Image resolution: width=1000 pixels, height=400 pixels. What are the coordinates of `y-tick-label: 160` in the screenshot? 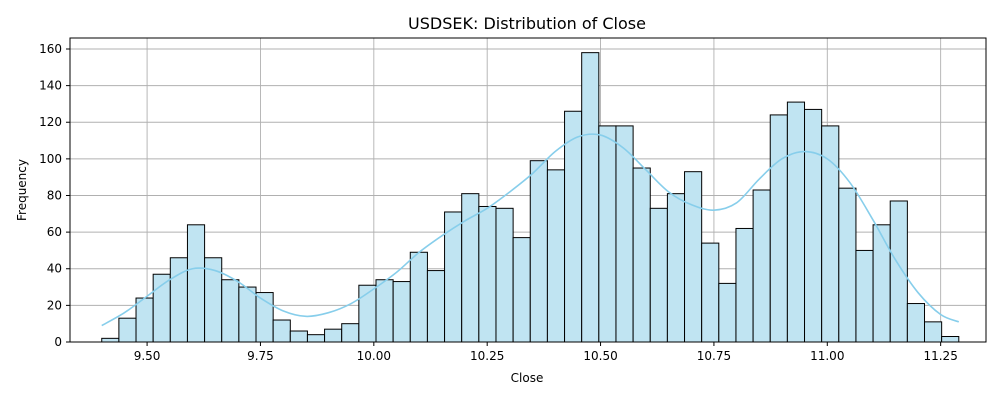 It's located at (50, 49).